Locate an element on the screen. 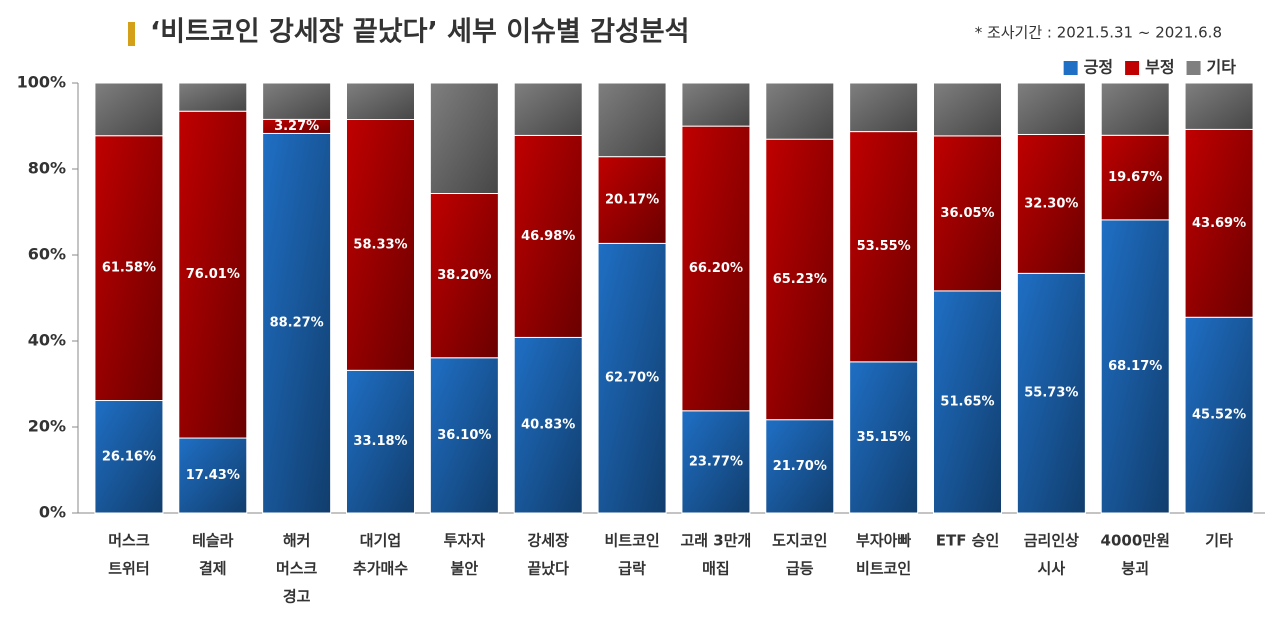 The height and width of the screenshot is (618, 1280). data-label: 76.01% is located at coordinates (213, 274).